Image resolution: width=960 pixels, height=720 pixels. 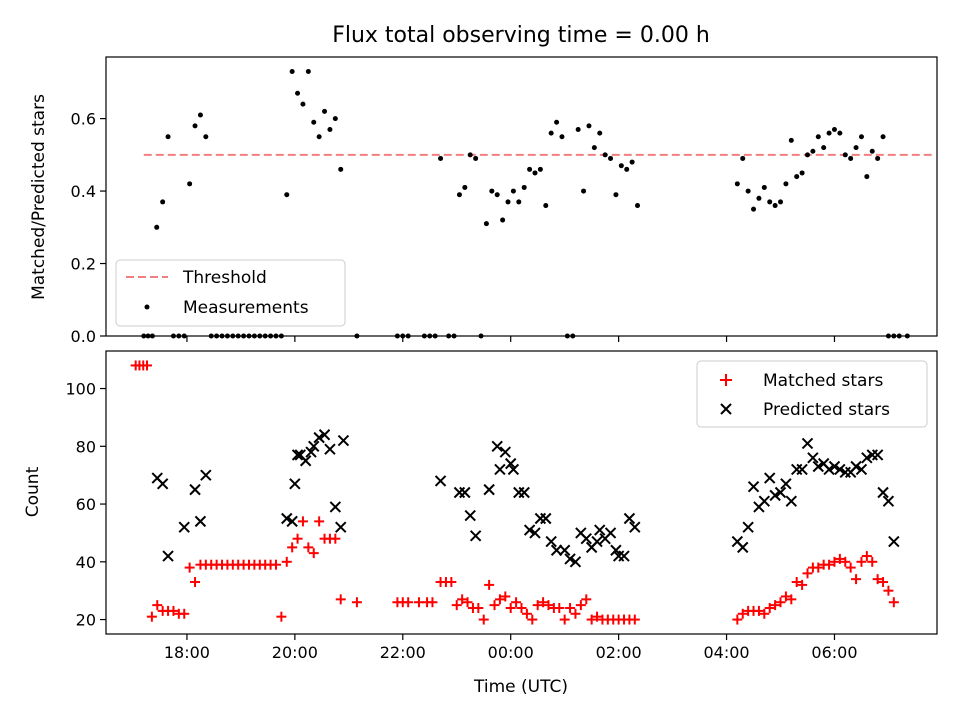 I want to click on bottom-x-tick-label: 02:00, so click(x=619, y=652).